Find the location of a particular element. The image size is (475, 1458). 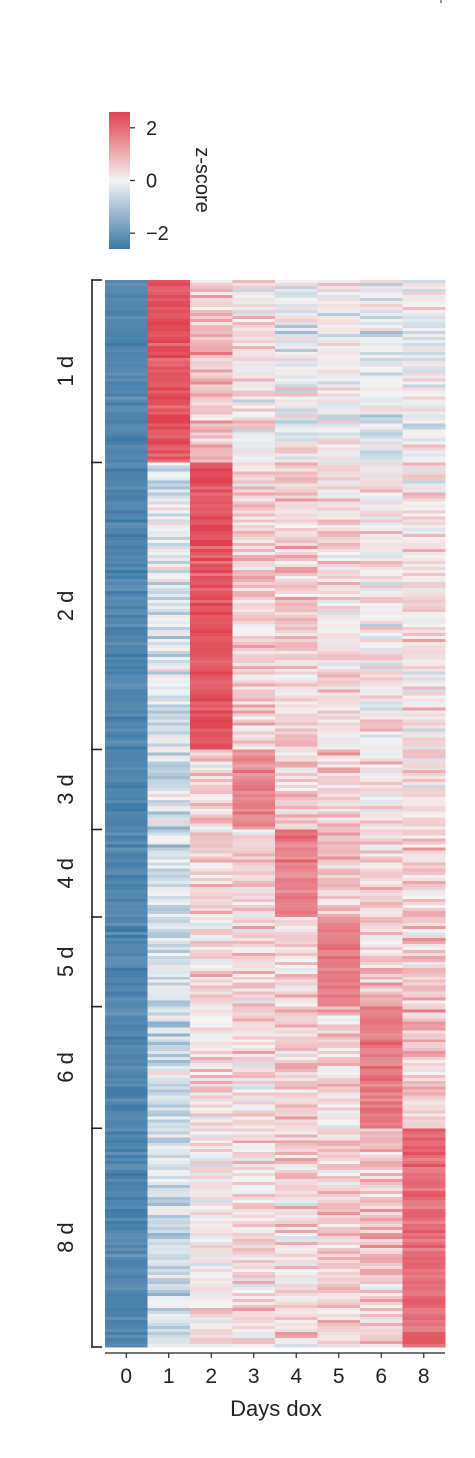

colorbar-title: z-score is located at coordinates (202, 180).